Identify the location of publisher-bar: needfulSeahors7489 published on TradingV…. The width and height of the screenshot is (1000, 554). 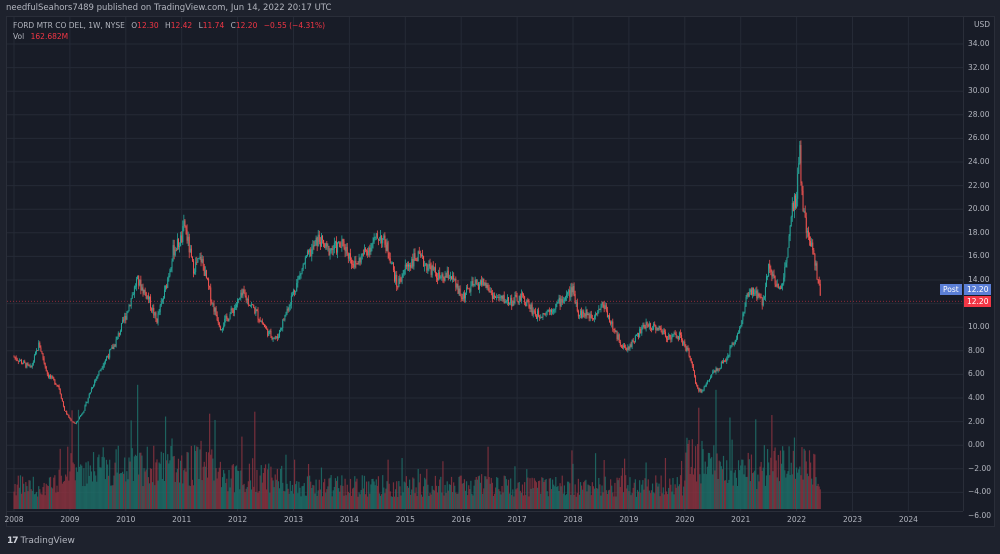
(500, 8).